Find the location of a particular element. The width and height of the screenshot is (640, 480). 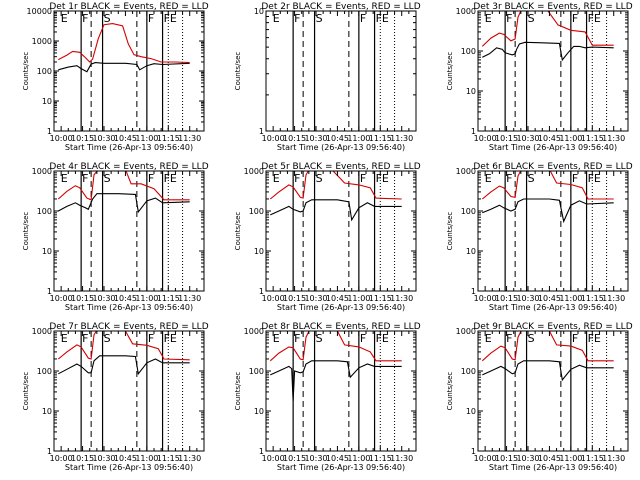

y-tick-label: 10000 is located at coordinates (39, 11).